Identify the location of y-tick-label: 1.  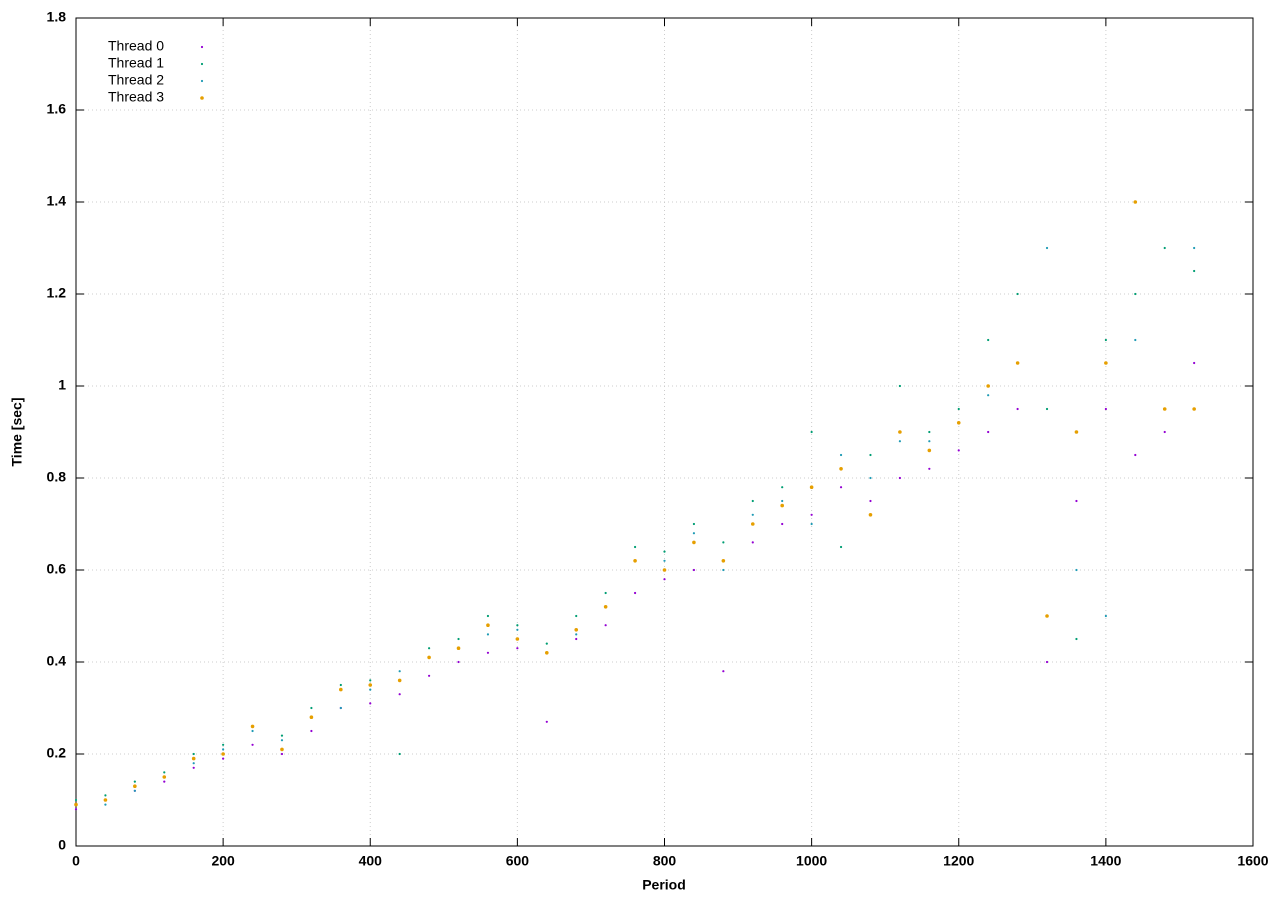
(62, 385).